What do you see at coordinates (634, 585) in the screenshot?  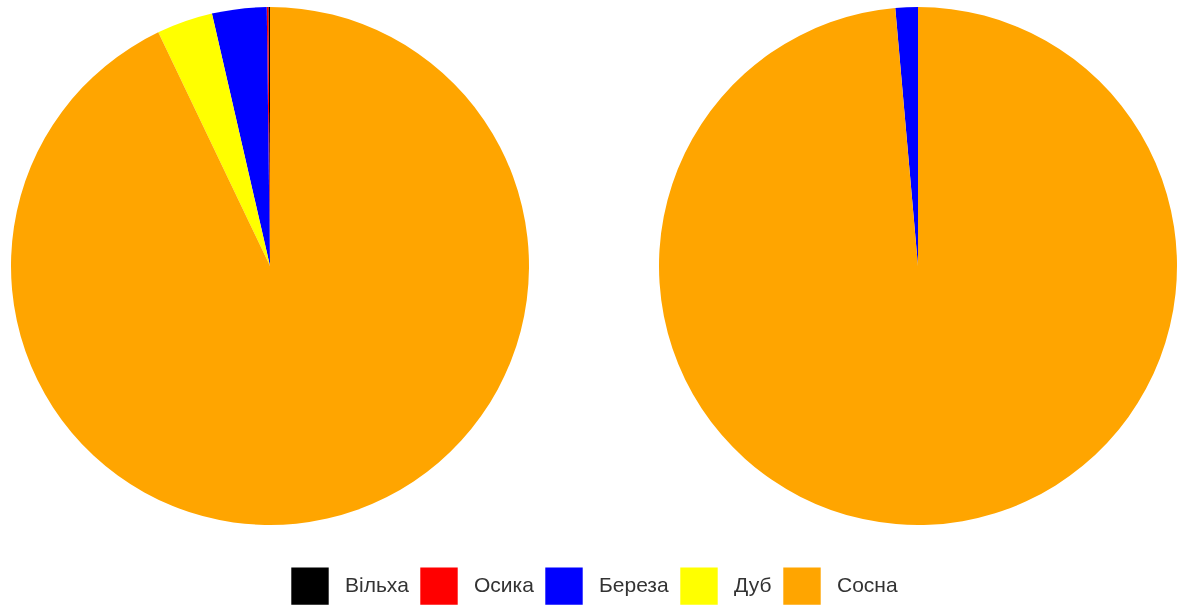 I see `legend-label: Береза` at bounding box center [634, 585].